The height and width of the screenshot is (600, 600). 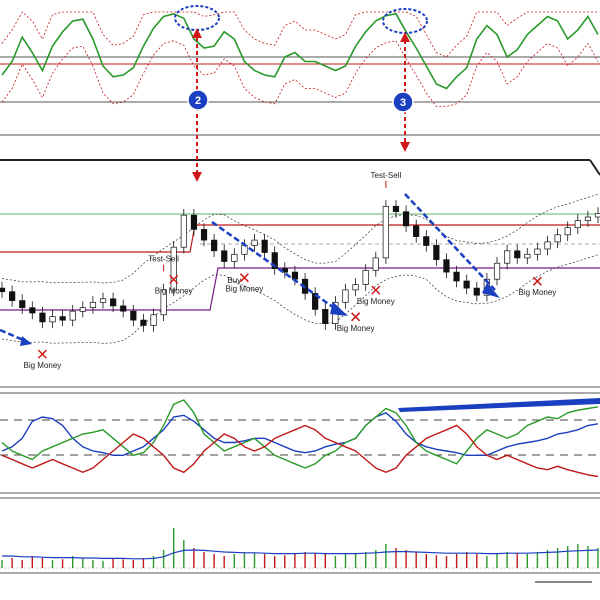 What do you see at coordinates (491, 290) in the screenshot?
I see `trend-arrow-3-head` at bounding box center [491, 290].